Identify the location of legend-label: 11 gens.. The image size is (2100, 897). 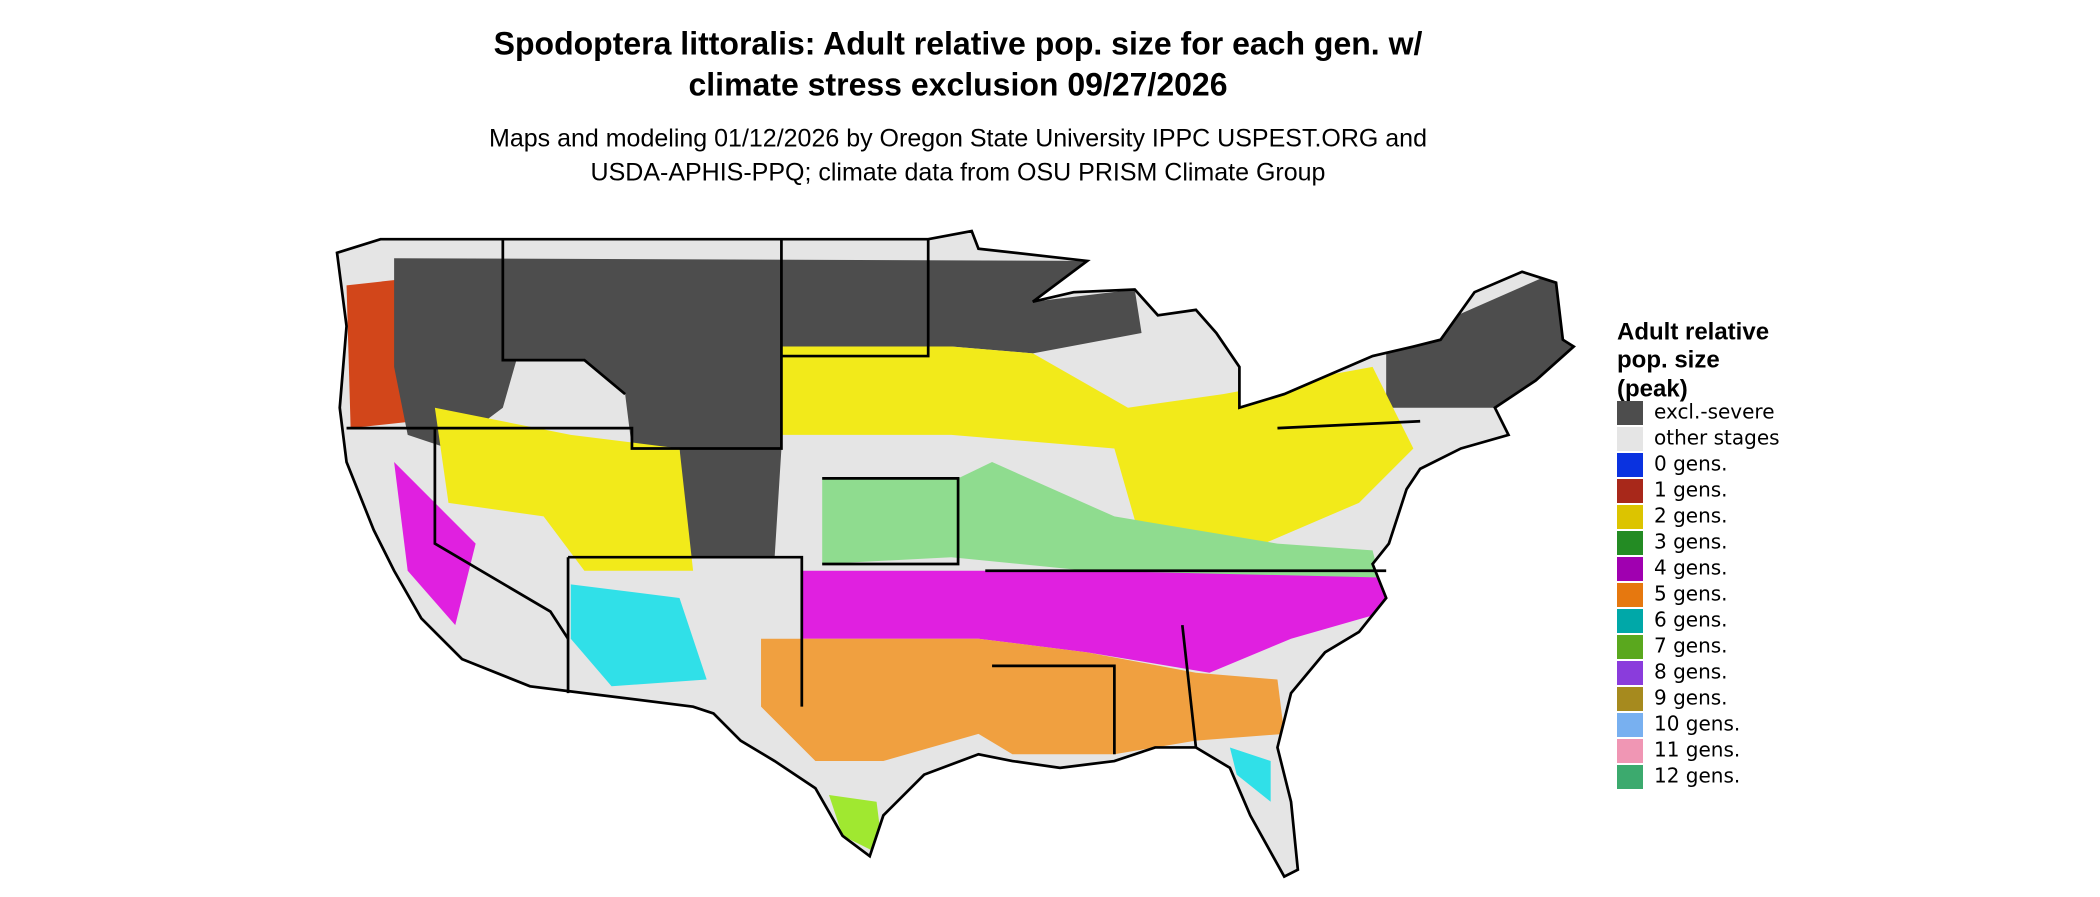
(1697, 750).